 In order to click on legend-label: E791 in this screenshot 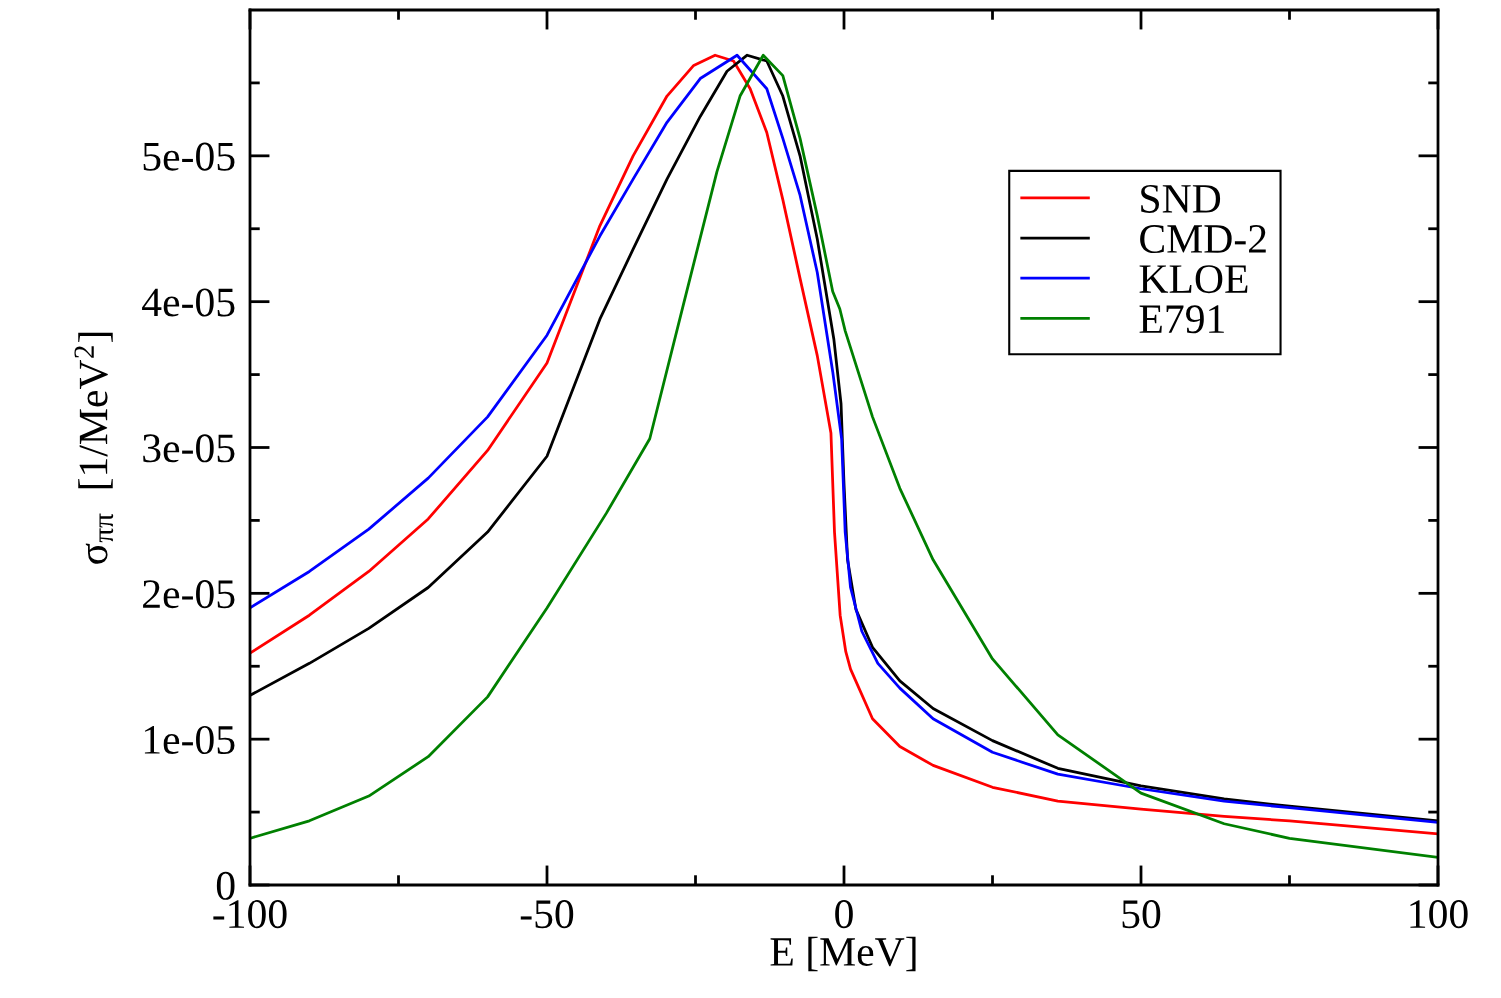, I will do `click(1181, 319)`.